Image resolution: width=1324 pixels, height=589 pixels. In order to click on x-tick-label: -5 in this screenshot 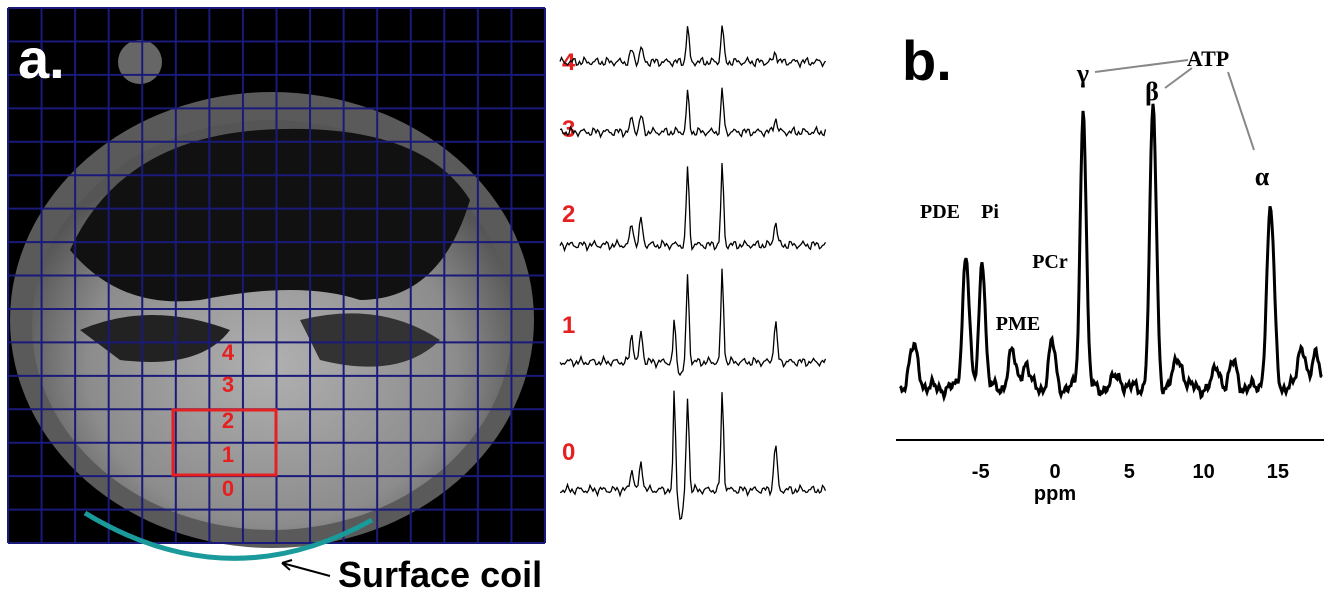, I will do `click(981, 472)`.